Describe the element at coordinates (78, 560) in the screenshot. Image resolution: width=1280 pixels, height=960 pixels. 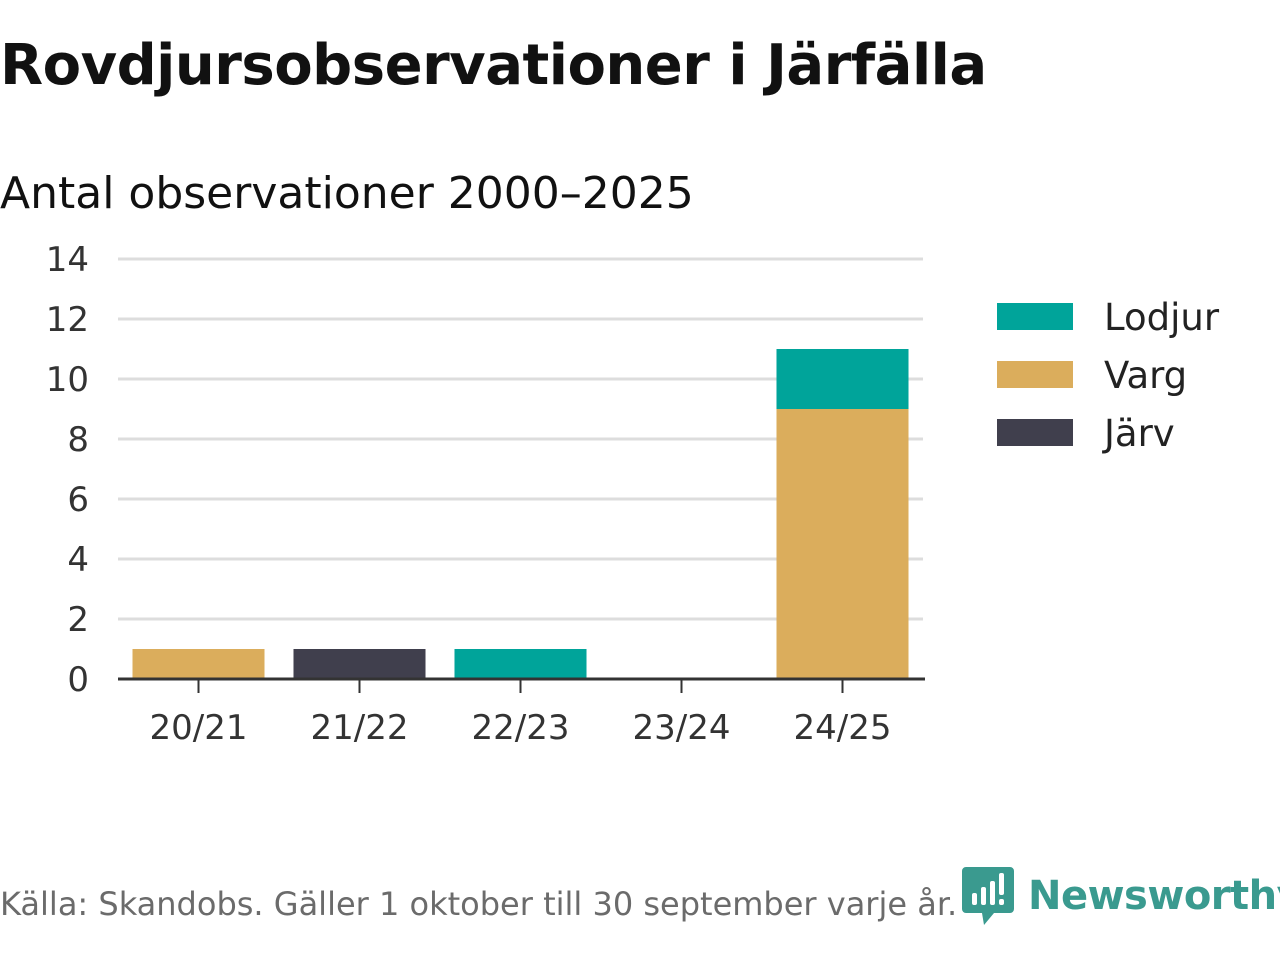
I see `y-tick-label: 4` at that location.